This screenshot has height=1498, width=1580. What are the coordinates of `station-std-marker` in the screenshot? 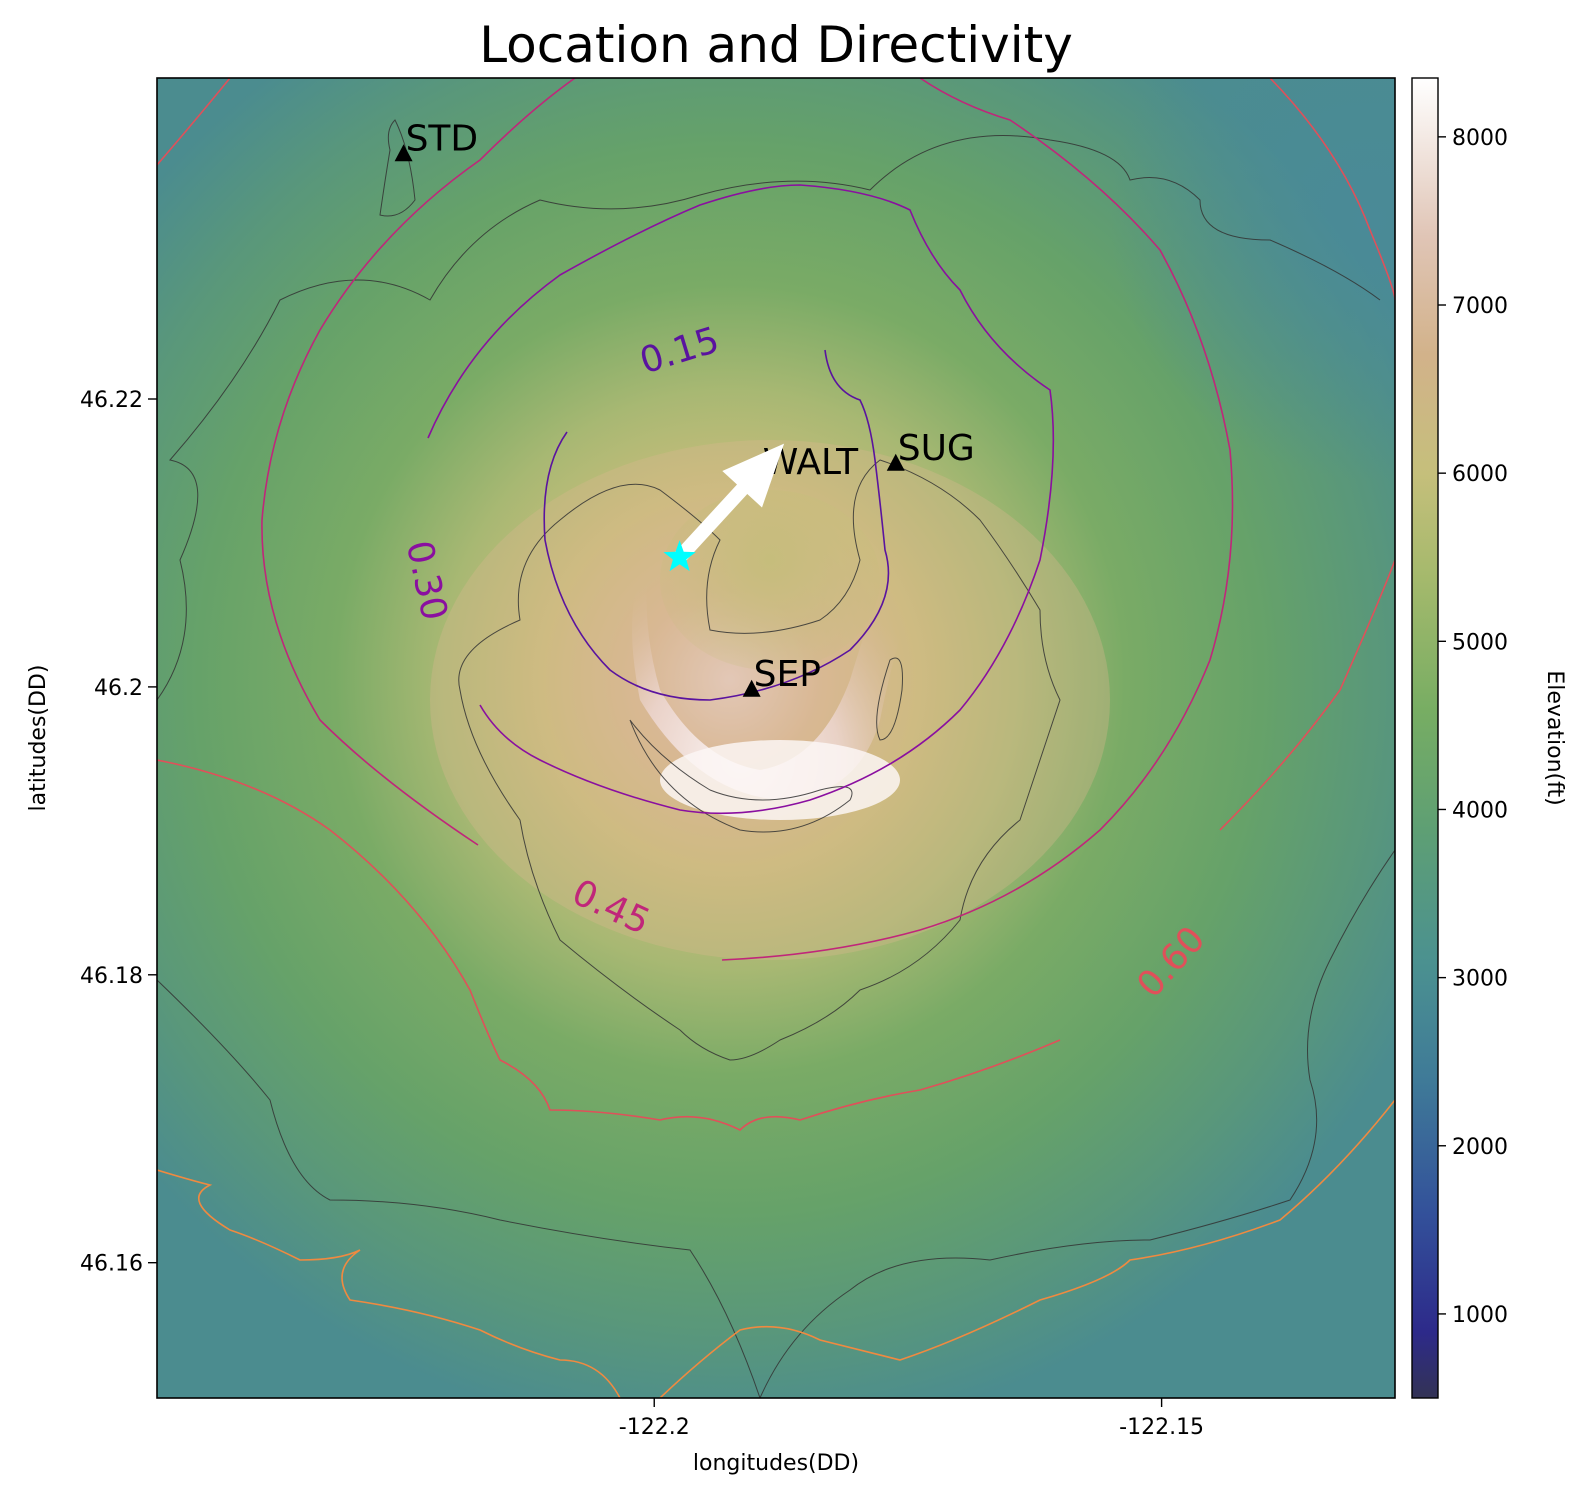 It's located at (403, 153).